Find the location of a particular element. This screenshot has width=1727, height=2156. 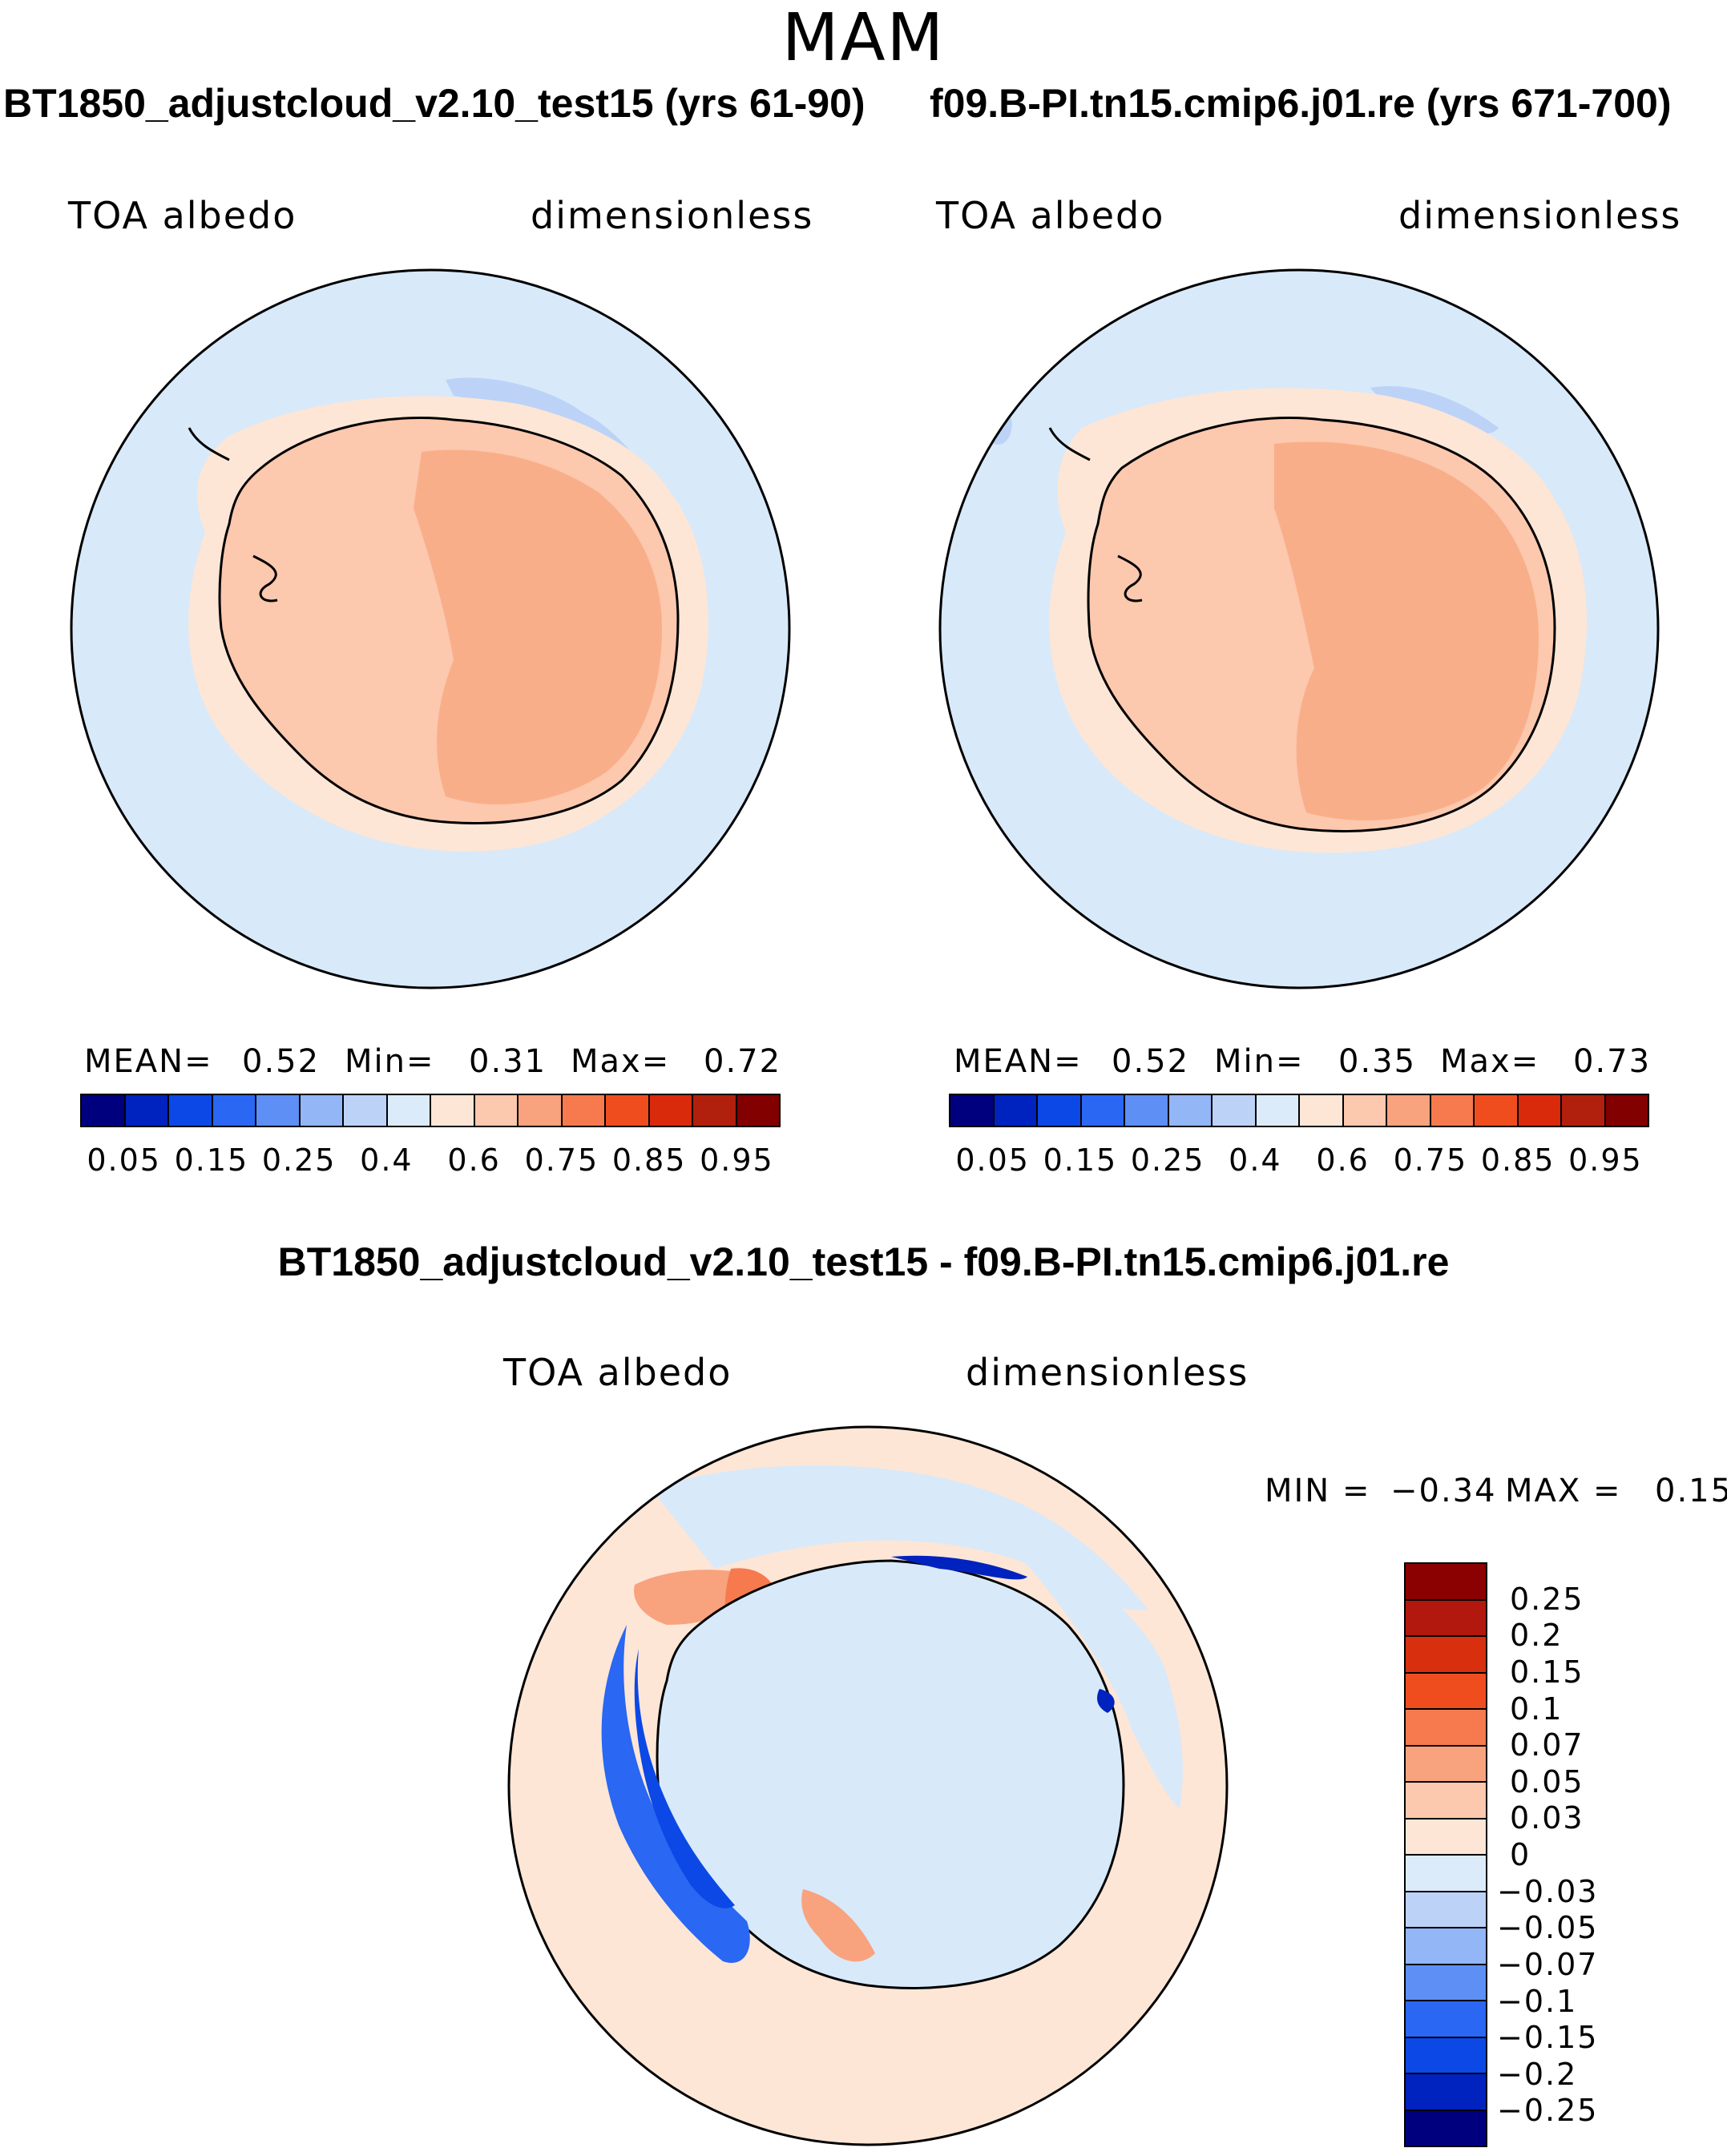

colorbar-tick-label: −0.07 is located at coordinates (1548, 1964).